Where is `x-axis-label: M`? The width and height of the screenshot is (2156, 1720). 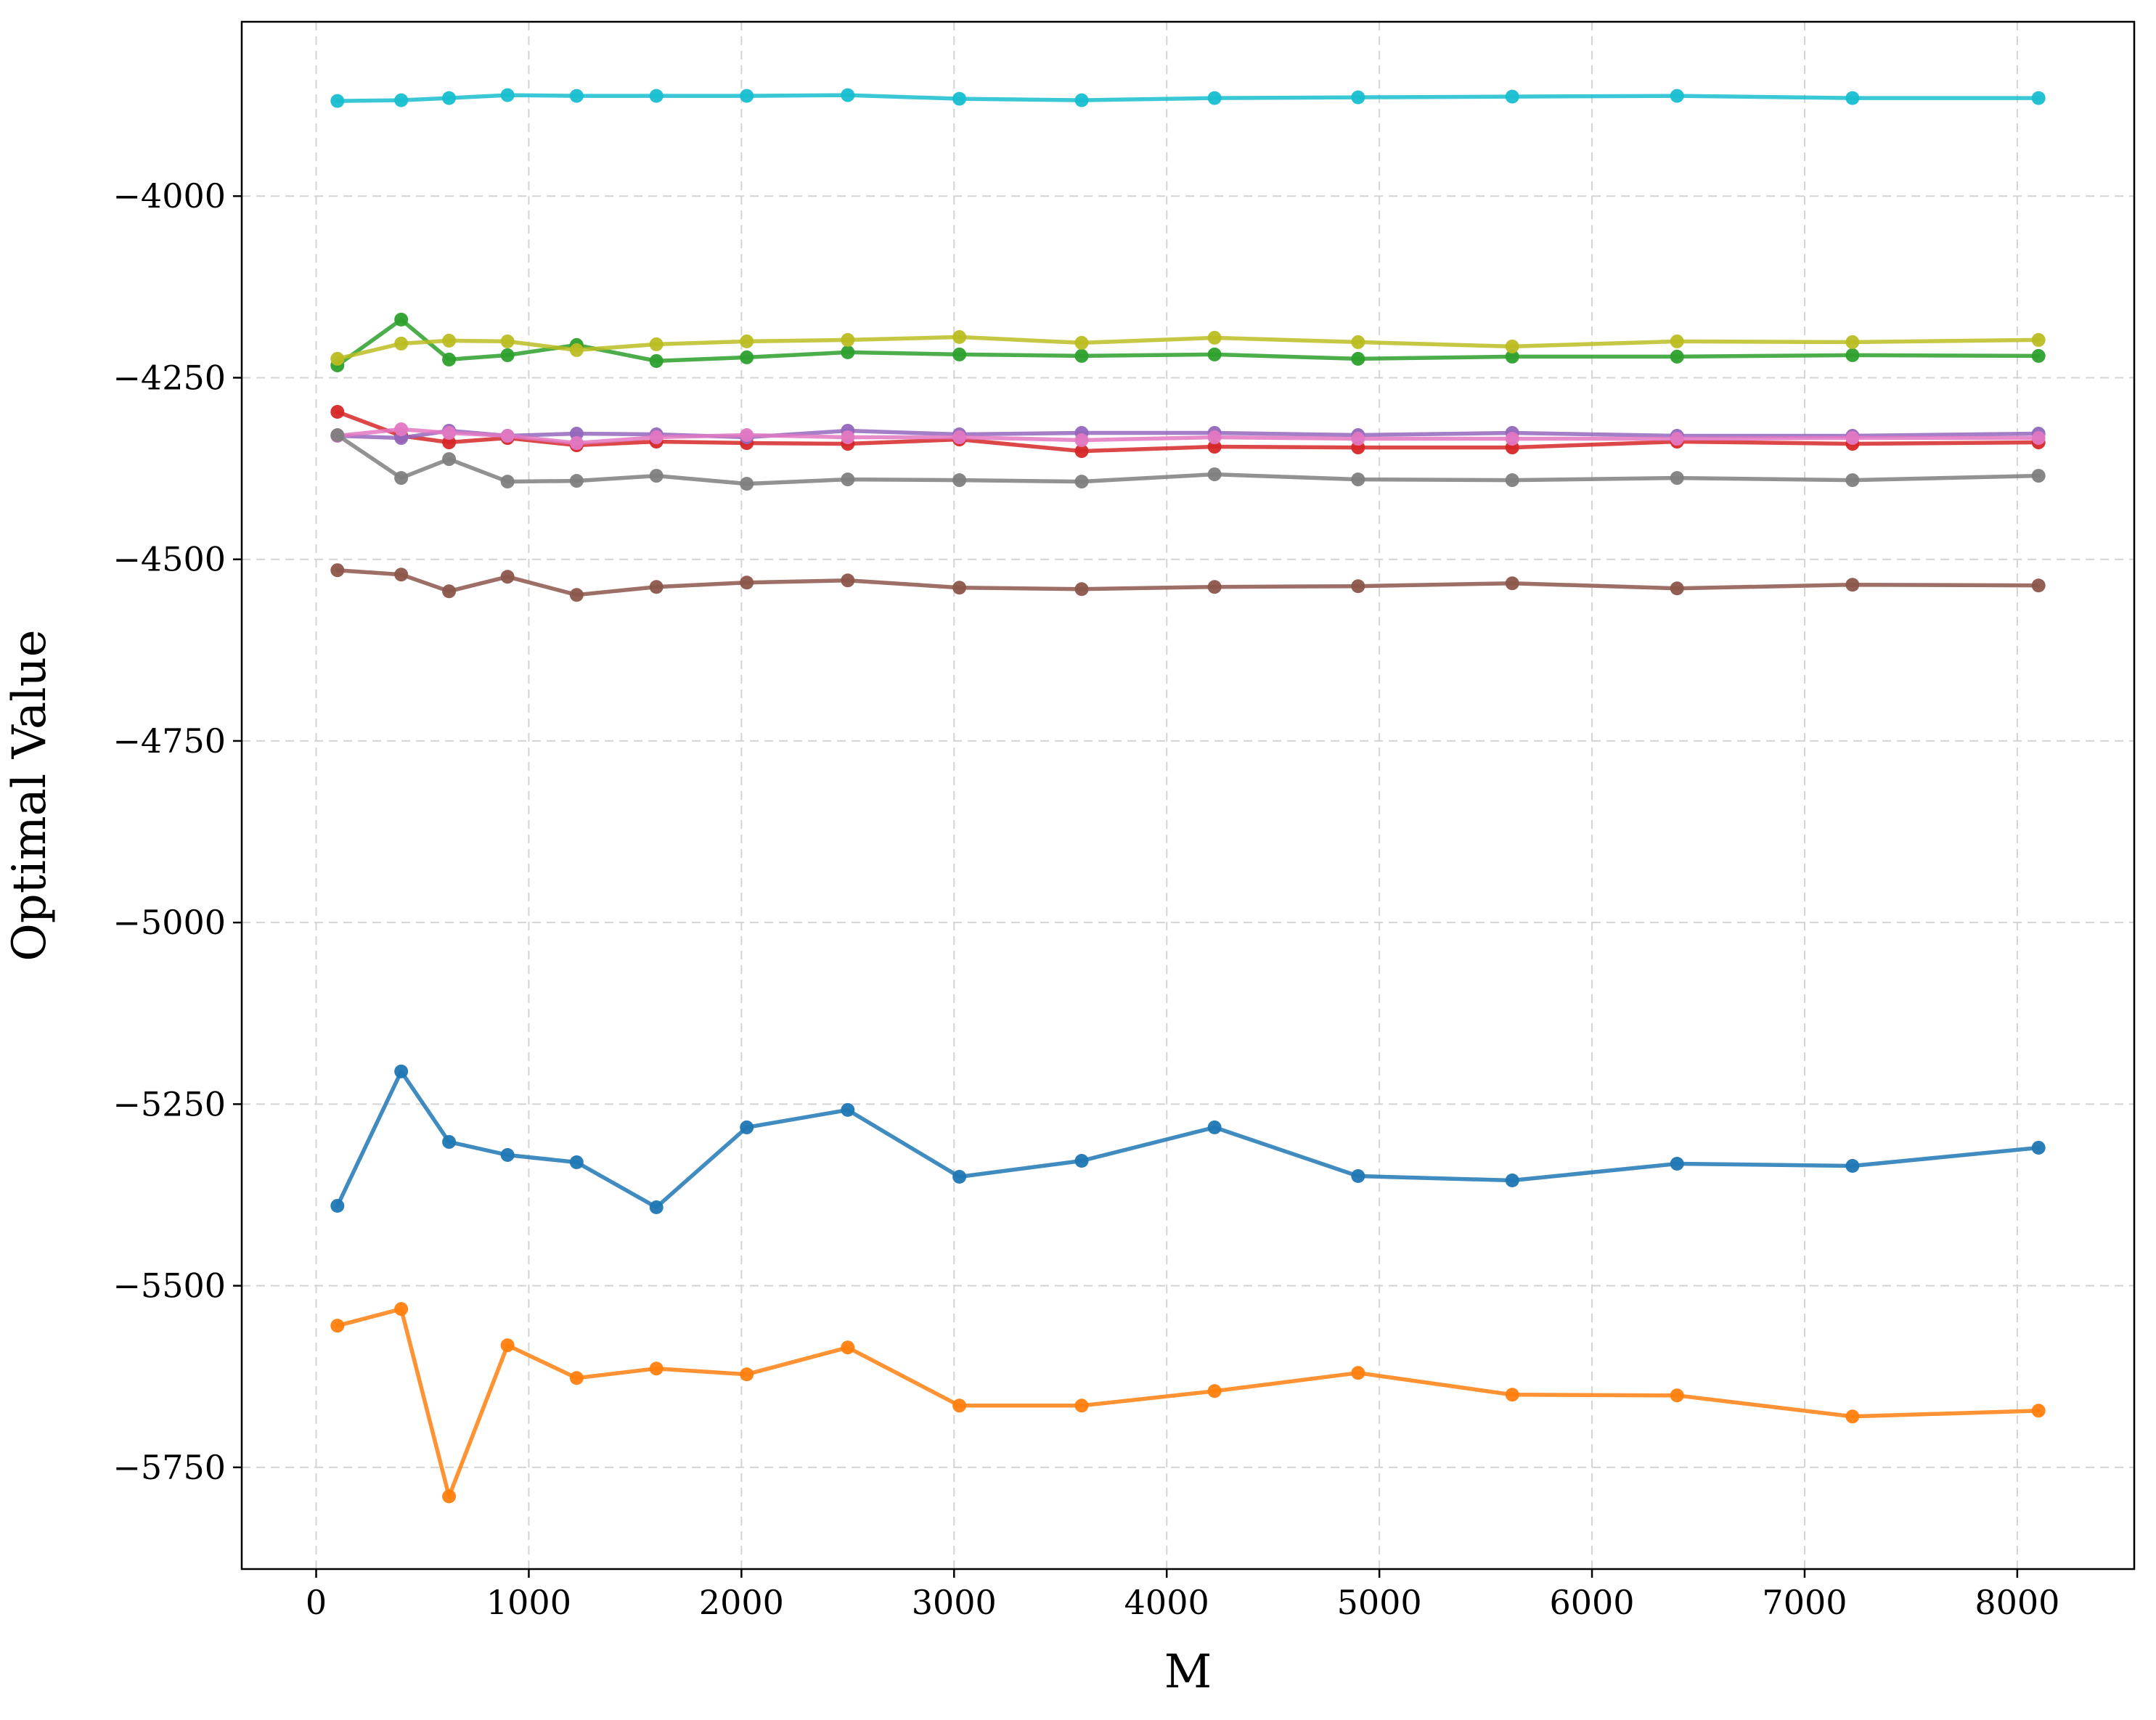 x-axis-label: M is located at coordinates (1188, 1672).